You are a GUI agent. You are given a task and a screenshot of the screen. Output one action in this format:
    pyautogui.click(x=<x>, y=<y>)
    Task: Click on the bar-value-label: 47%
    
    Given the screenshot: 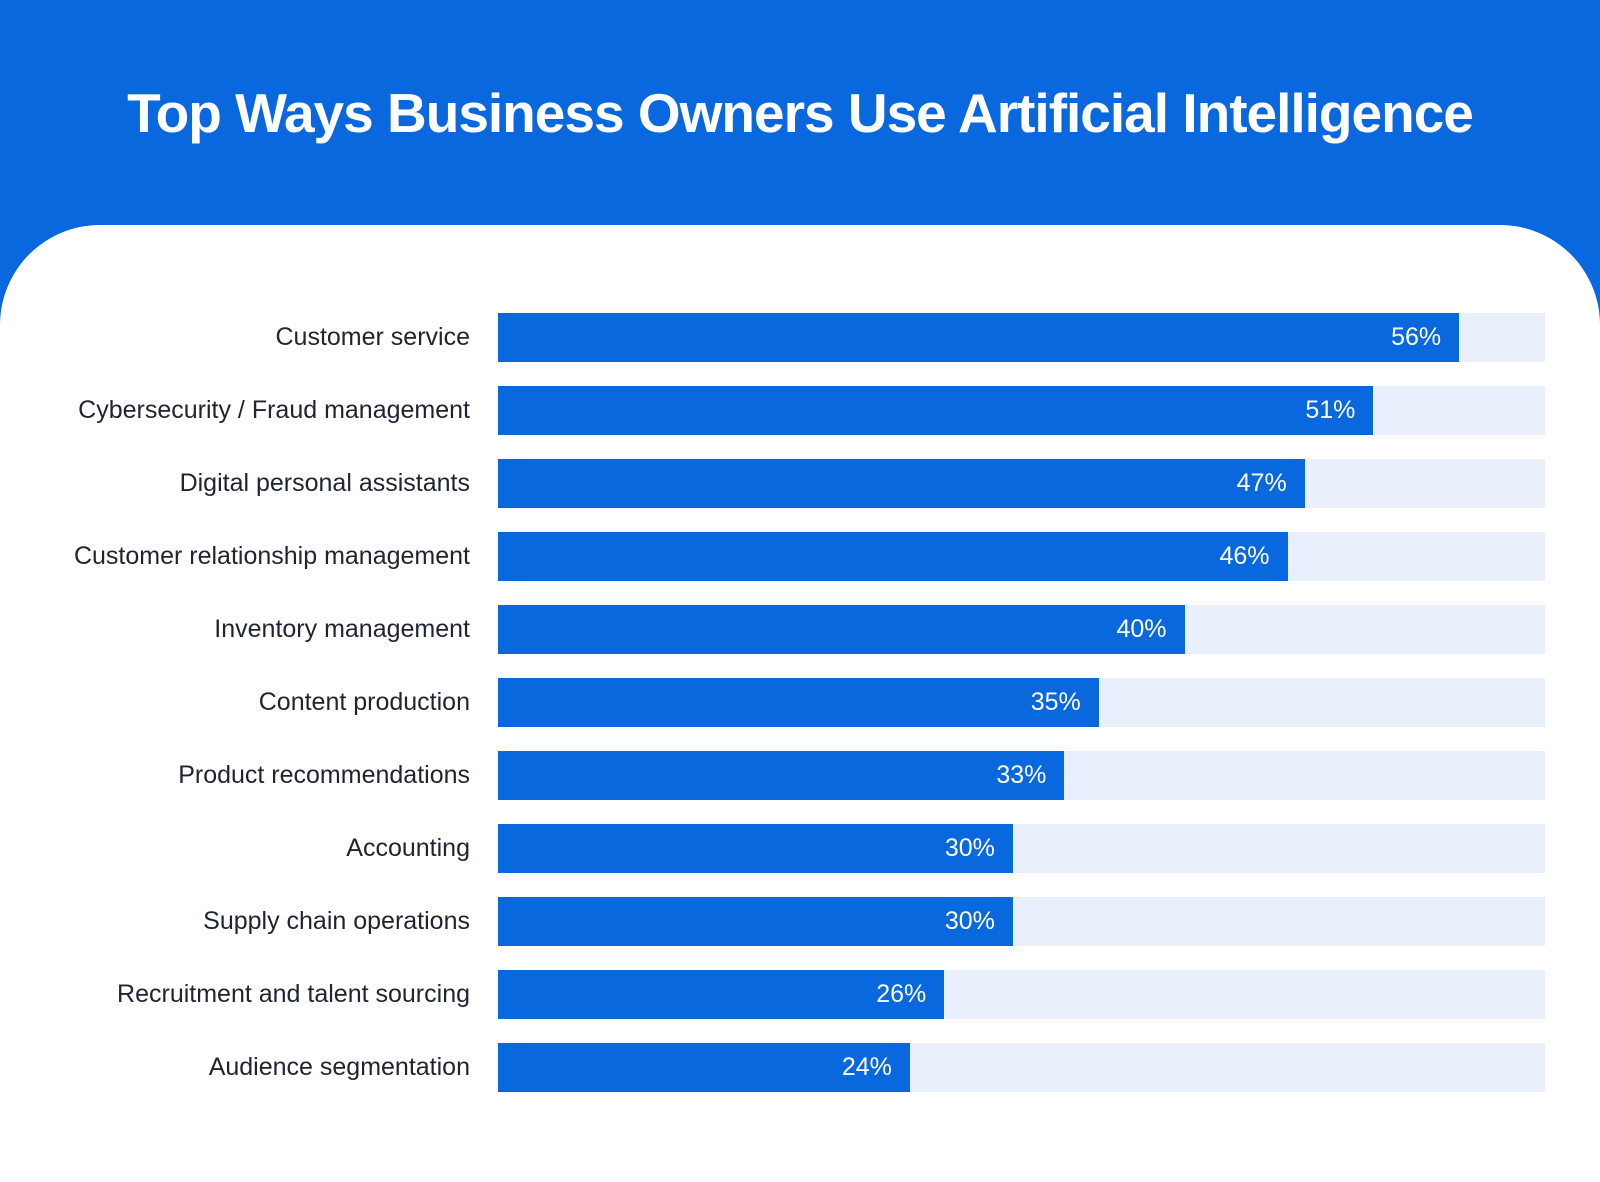 What is the action you would take?
    pyautogui.click(x=1261, y=483)
    